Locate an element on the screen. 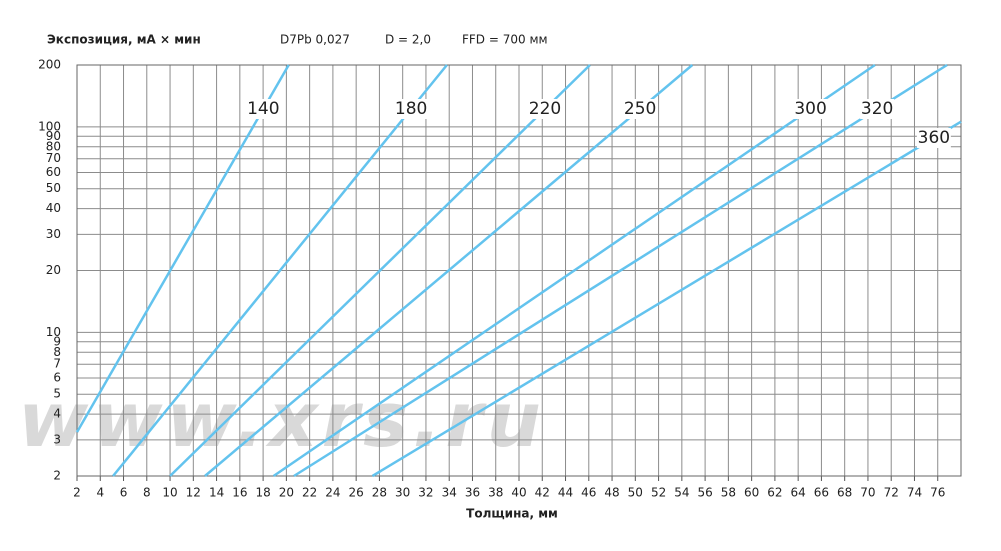 This screenshot has height=551, width=1001. x-tick-label: 46 is located at coordinates (588, 493).